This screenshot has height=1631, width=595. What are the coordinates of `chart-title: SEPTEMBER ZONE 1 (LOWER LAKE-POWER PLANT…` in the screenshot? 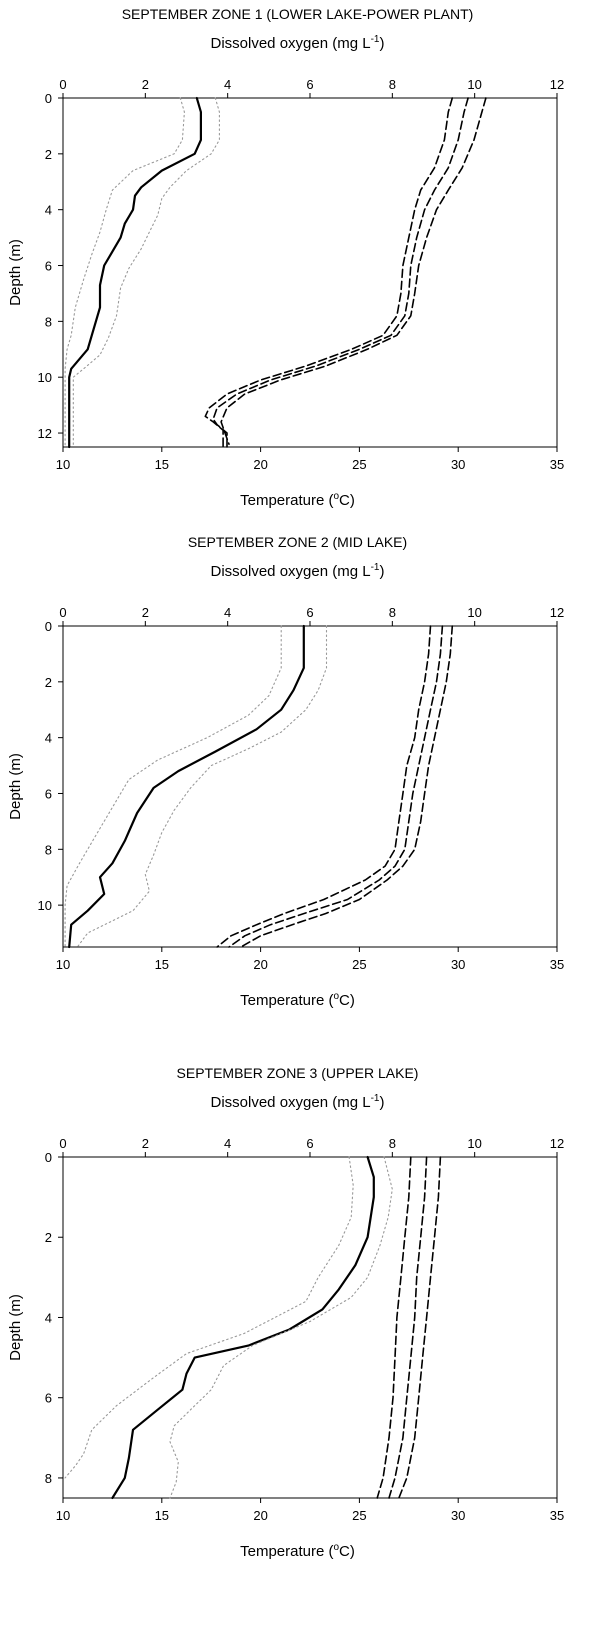 It's located at (297, 14).